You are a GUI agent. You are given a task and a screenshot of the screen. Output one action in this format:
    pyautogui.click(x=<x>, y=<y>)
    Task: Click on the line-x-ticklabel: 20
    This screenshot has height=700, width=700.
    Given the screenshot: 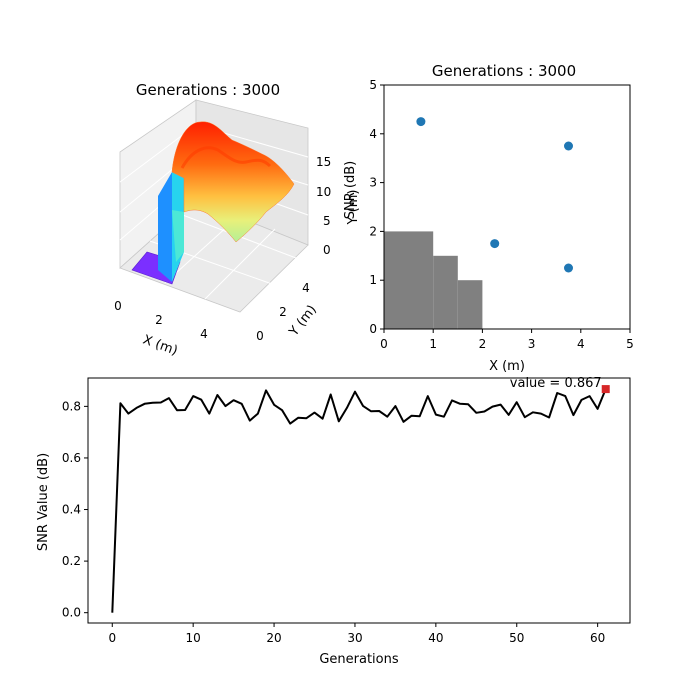 What is the action you would take?
    pyautogui.click(x=273, y=638)
    